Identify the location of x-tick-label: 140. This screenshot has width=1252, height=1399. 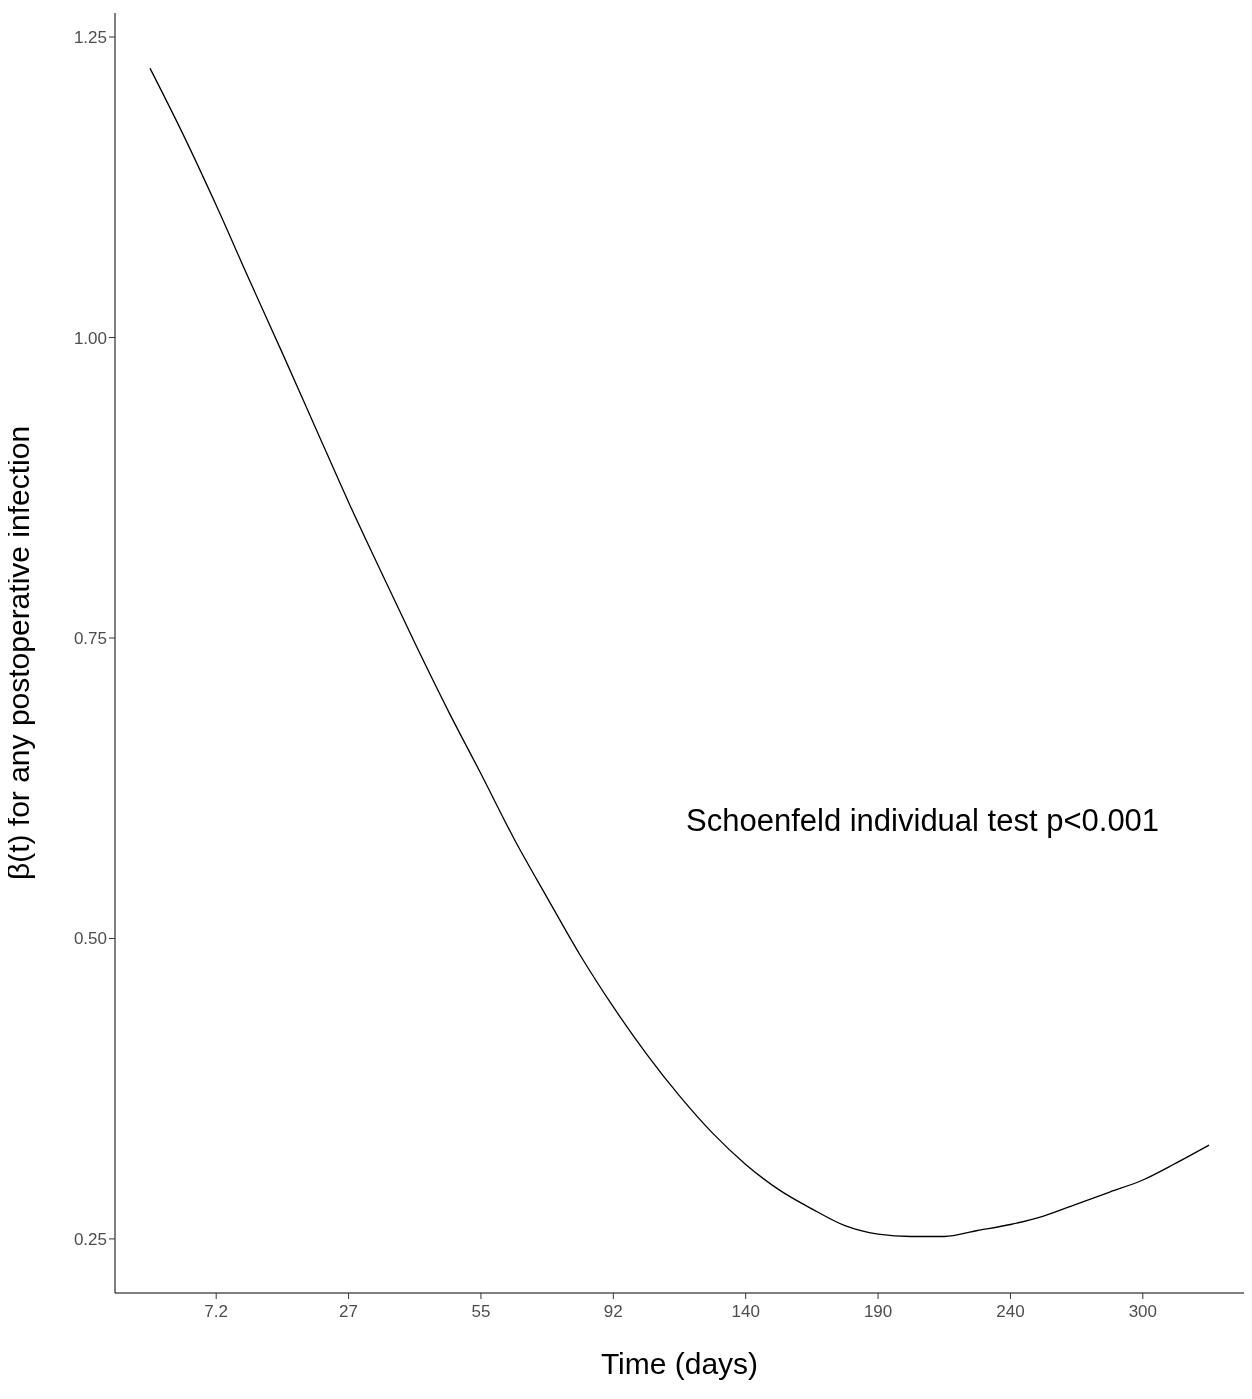
(745, 1311).